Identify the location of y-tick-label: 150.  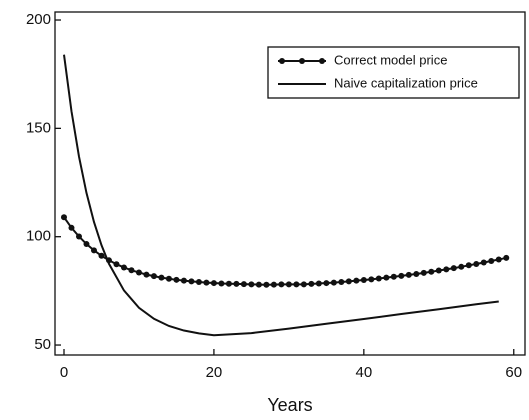
(38, 127).